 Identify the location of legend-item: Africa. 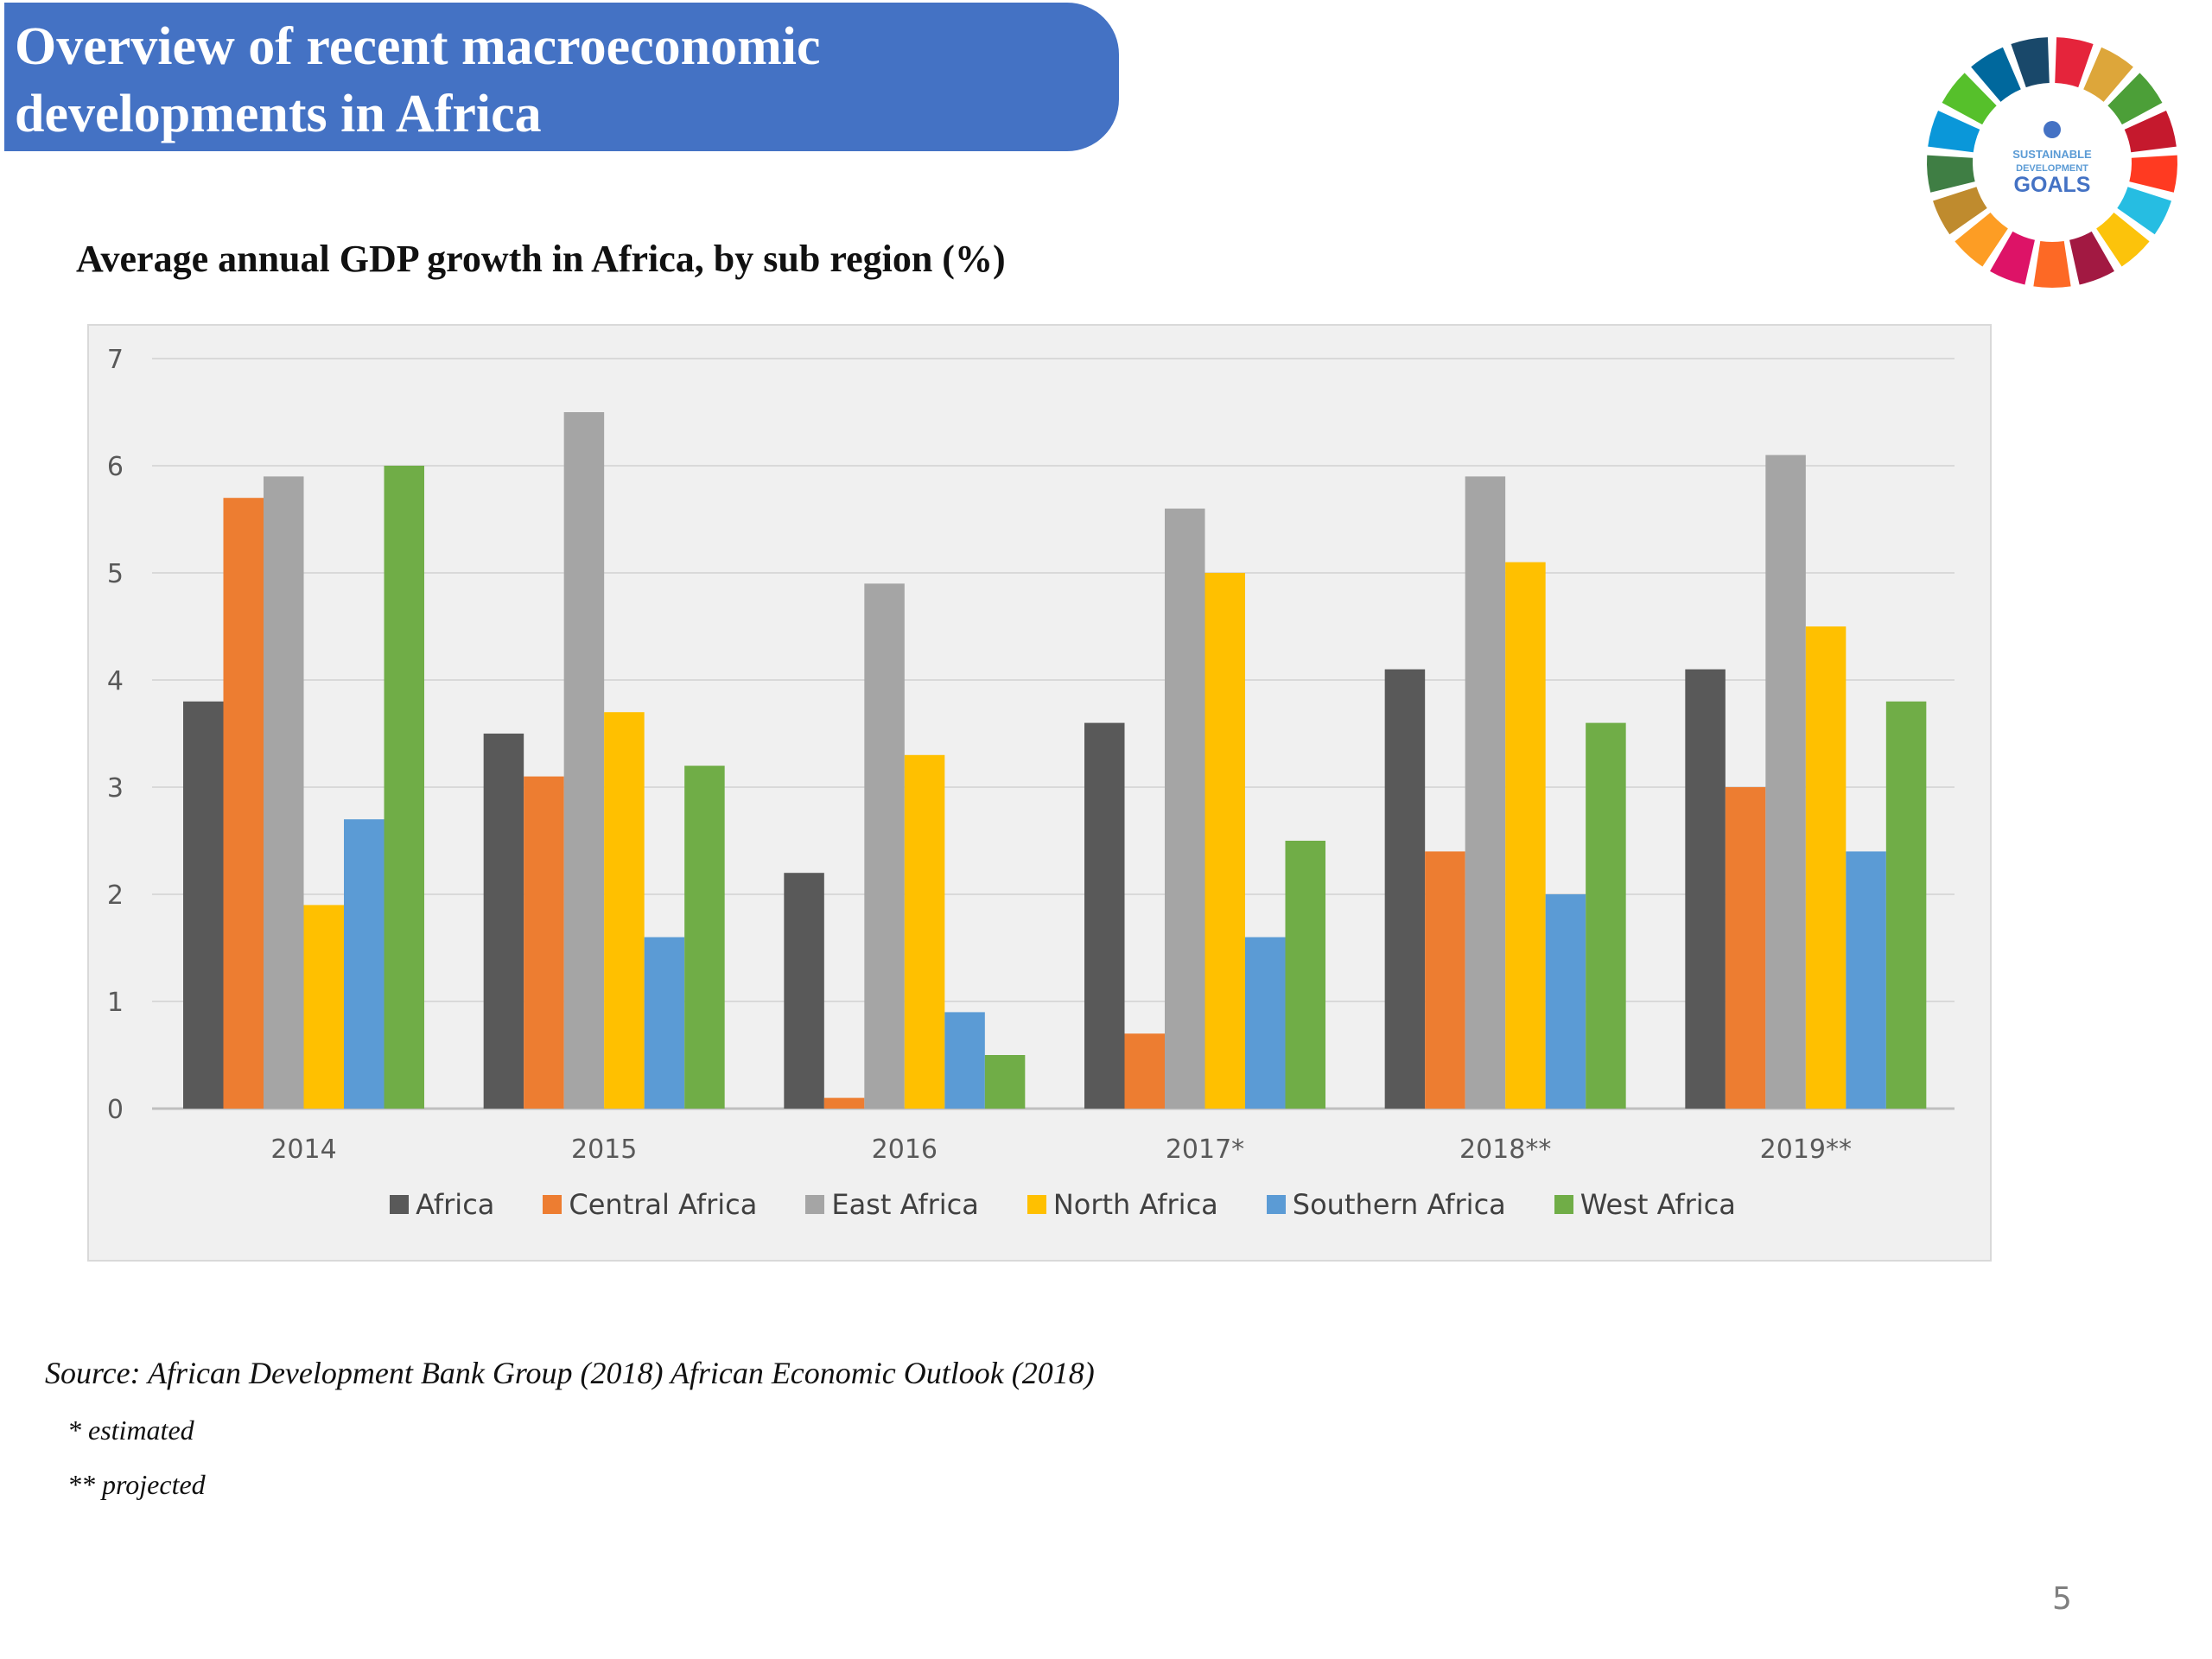
(442, 1204).